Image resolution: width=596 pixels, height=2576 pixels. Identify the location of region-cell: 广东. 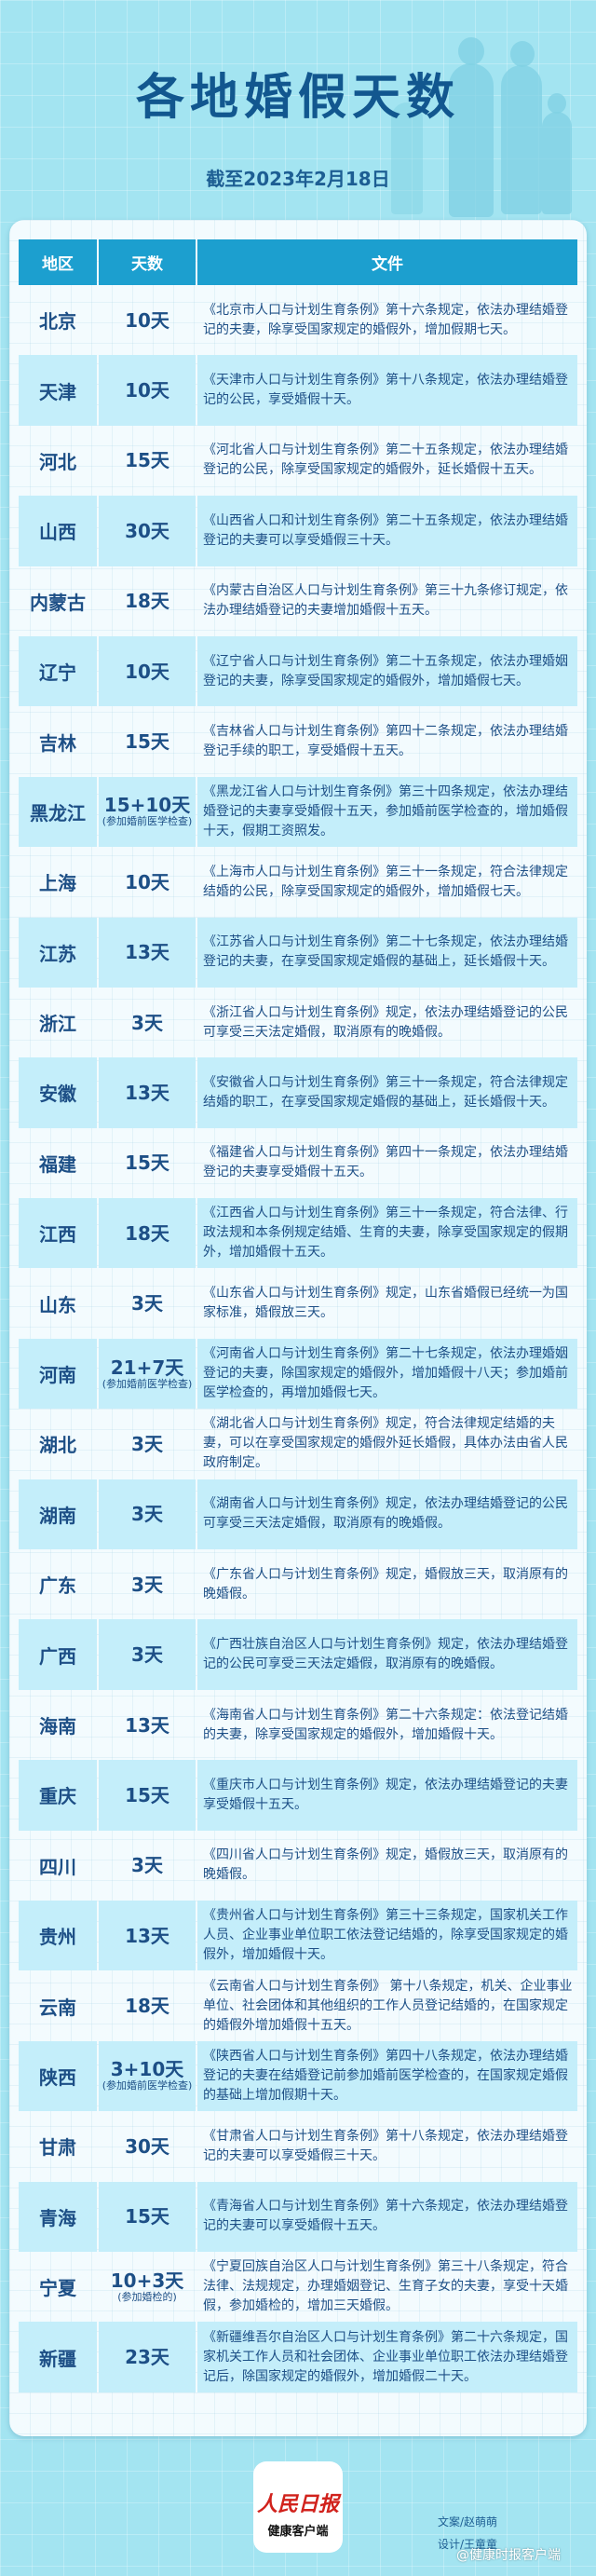
(58, 1584).